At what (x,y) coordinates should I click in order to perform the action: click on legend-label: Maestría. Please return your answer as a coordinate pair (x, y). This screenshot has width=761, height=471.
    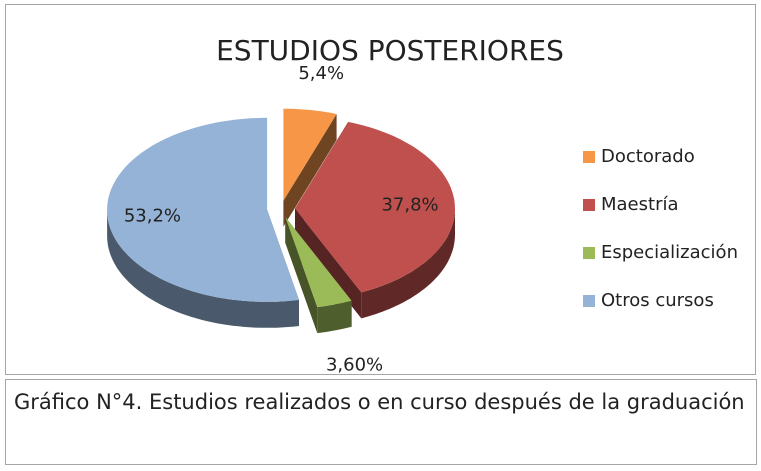
    Looking at the image, I should click on (640, 204).